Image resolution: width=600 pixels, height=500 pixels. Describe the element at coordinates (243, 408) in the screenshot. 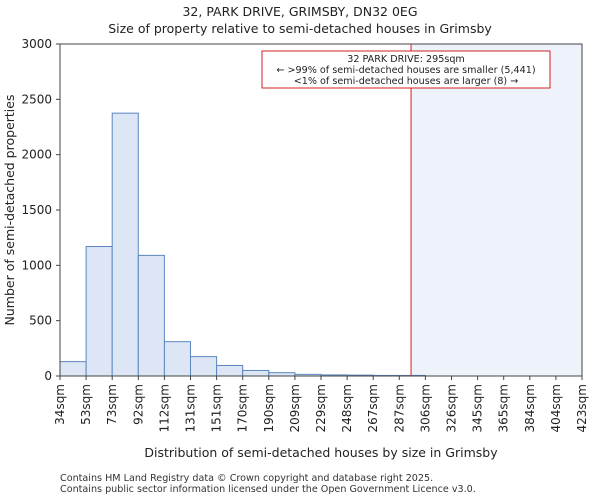

I see `x-tick-label: 170sqm` at that location.